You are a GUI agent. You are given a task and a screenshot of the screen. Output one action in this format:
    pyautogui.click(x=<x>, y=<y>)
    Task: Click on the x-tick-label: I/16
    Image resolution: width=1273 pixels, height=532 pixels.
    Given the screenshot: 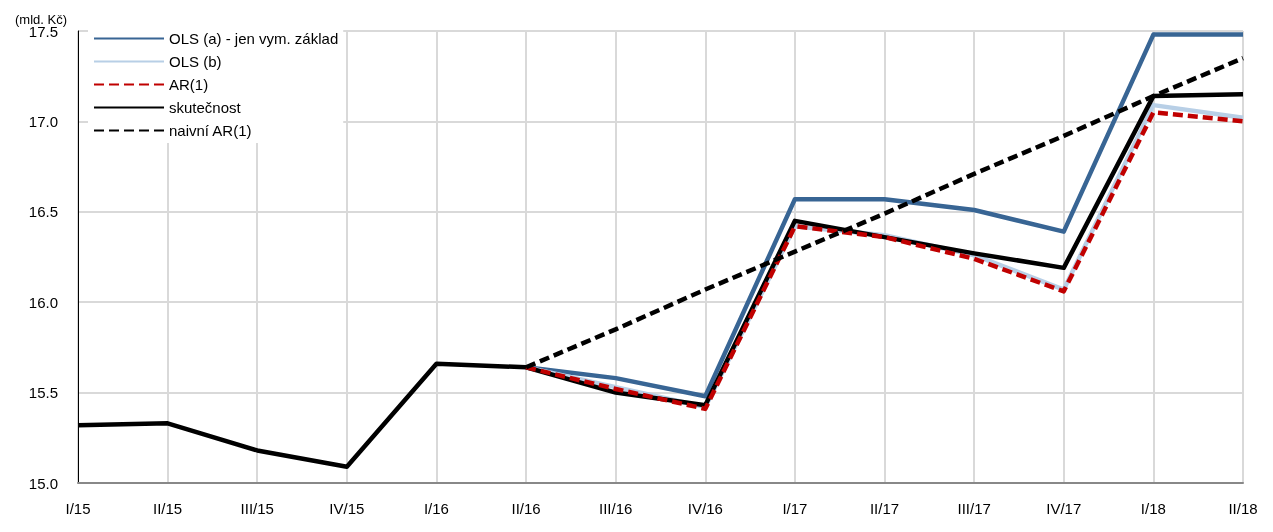 What is the action you would take?
    pyautogui.click(x=436, y=508)
    